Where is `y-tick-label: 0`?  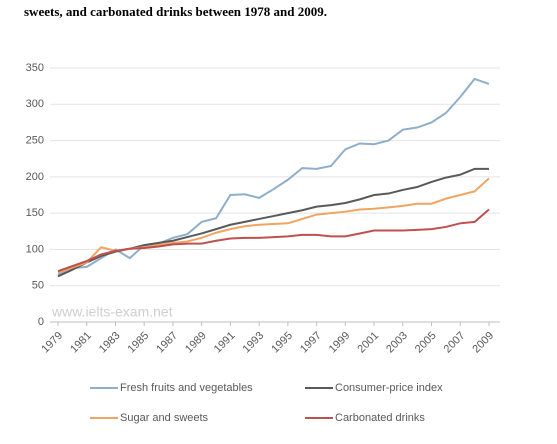
y-tick-label: 0 is located at coordinates (41, 322).